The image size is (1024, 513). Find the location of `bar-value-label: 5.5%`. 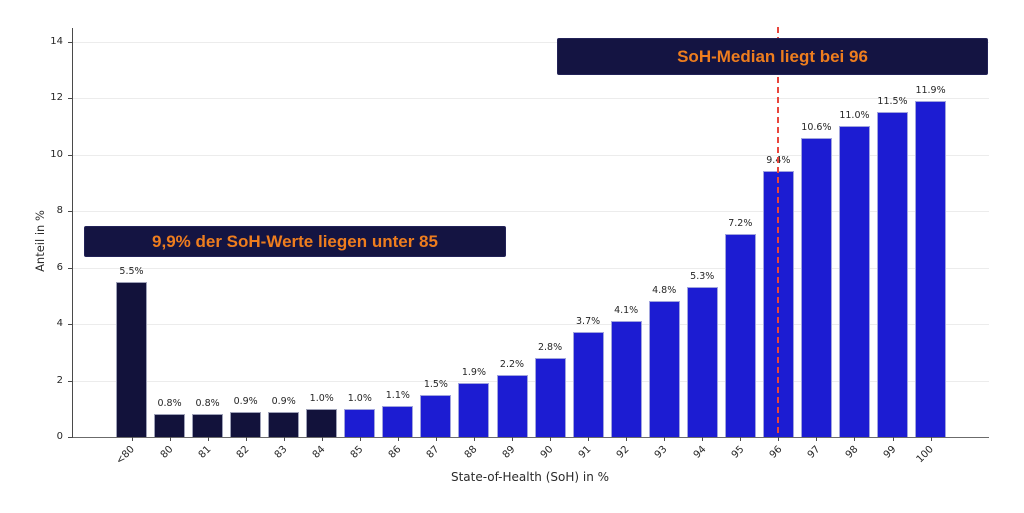

bar-value-label: 5.5% is located at coordinates (131, 271).